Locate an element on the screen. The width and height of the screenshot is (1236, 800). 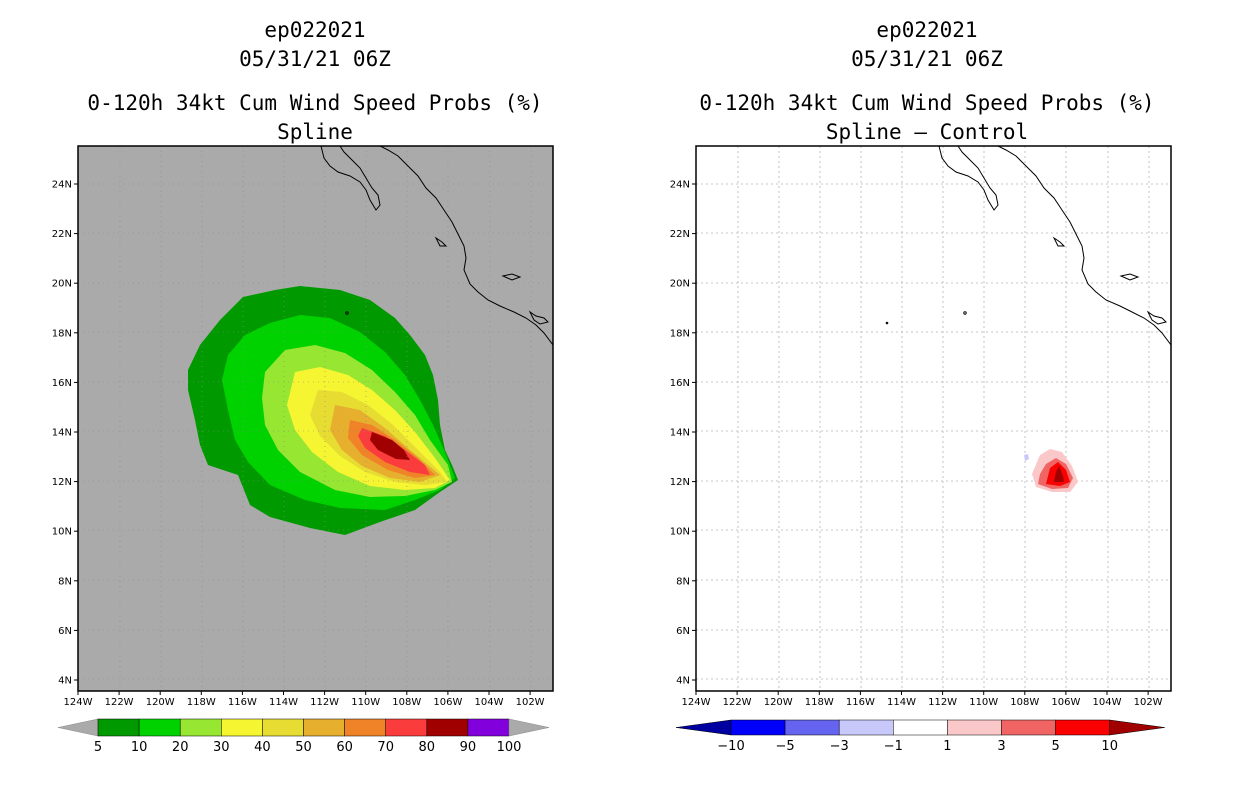
diff-negative-small is located at coordinates (1026, 457).